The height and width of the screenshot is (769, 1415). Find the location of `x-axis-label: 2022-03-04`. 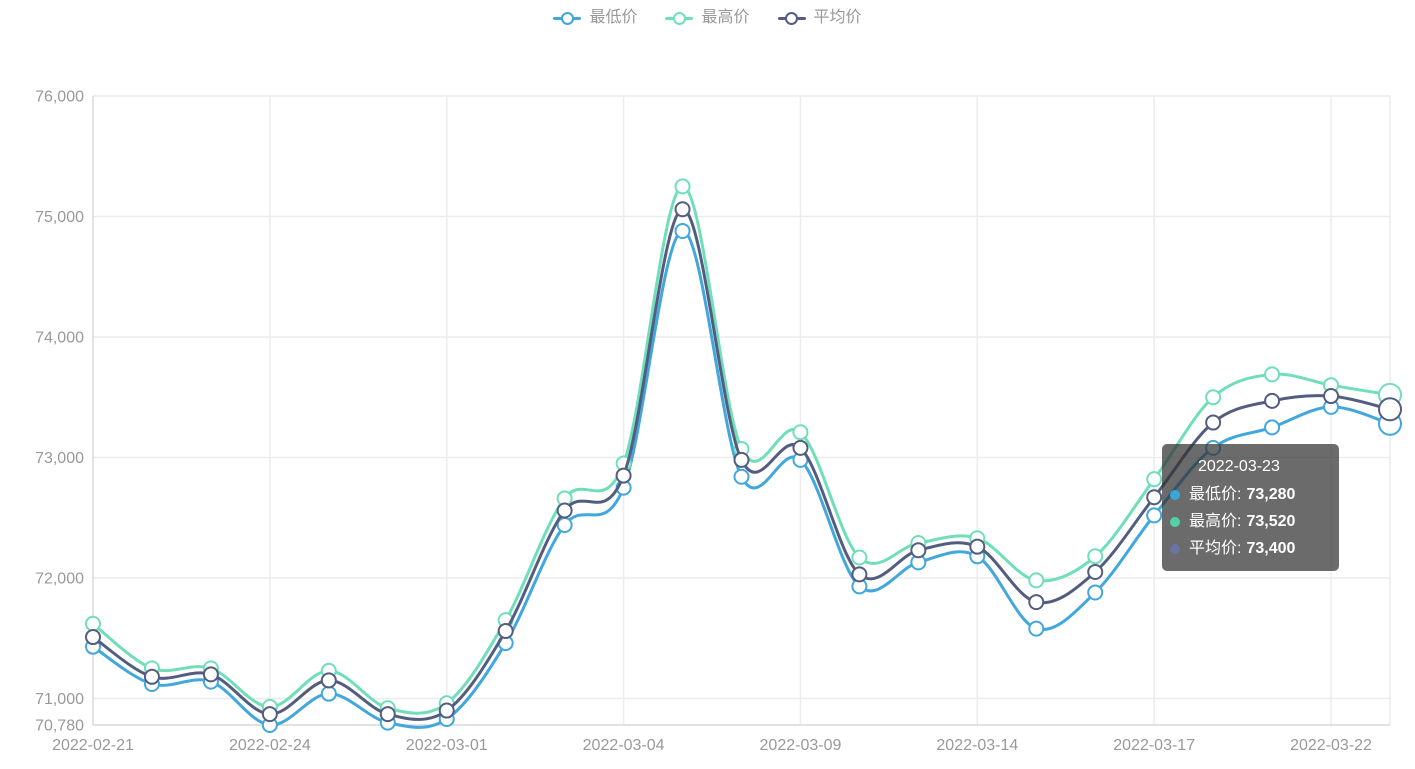

x-axis-label: 2022-03-04 is located at coordinates (624, 745).